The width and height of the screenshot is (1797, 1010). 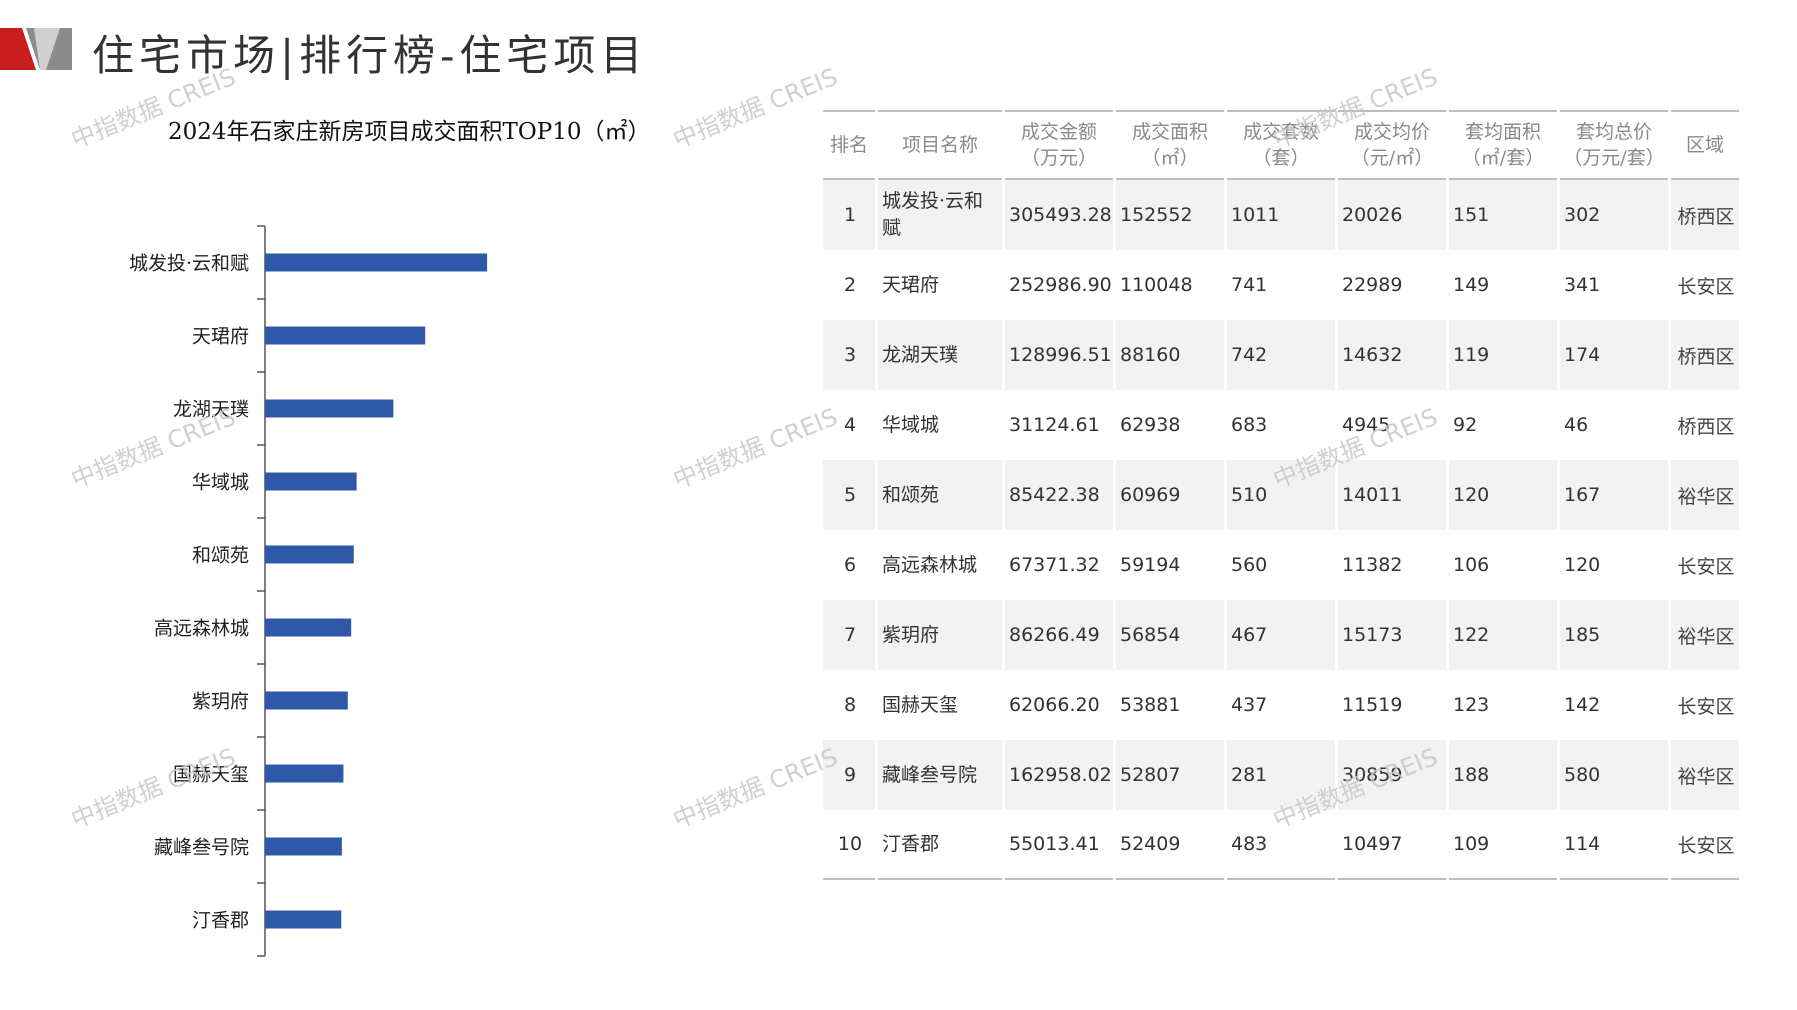 What do you see at coordinates (920, 704) in the screenshot?
I see `cell-project-name: 国赫天玺` at bounding box center [920, 704].